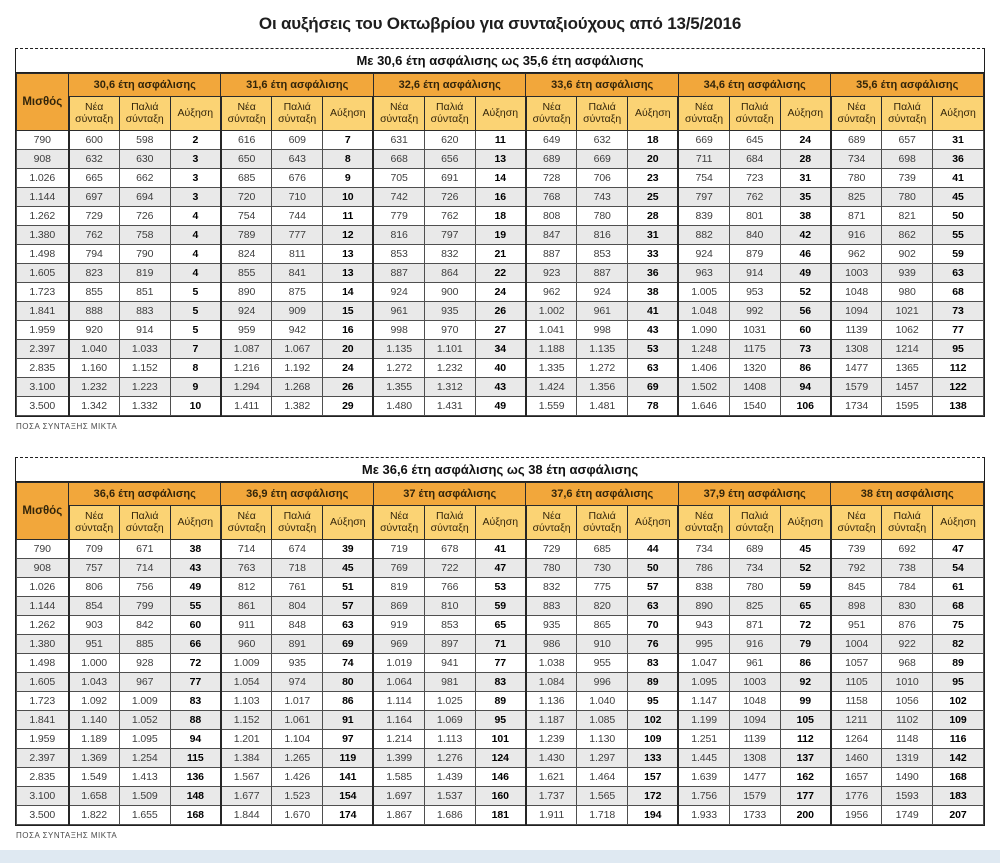 The width and height of the screenshot is (1000, 863). What do you see at coordinates (93, 720) in the screenshot?
I see `pension-cell: 1.140` at bounding box center [93, 720].